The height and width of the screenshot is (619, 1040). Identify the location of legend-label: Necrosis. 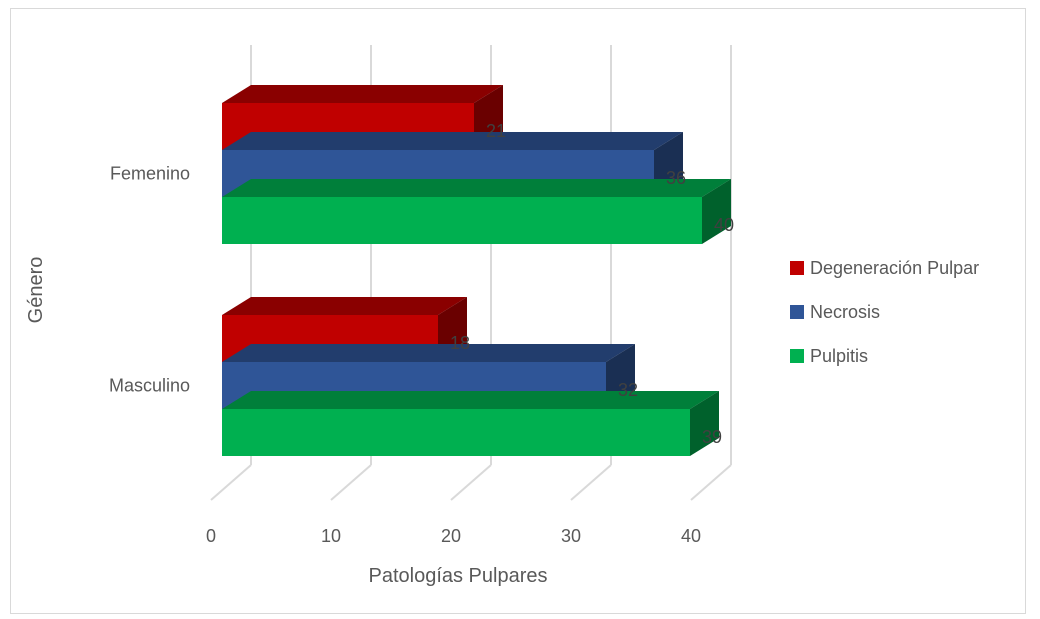
(845, 312).